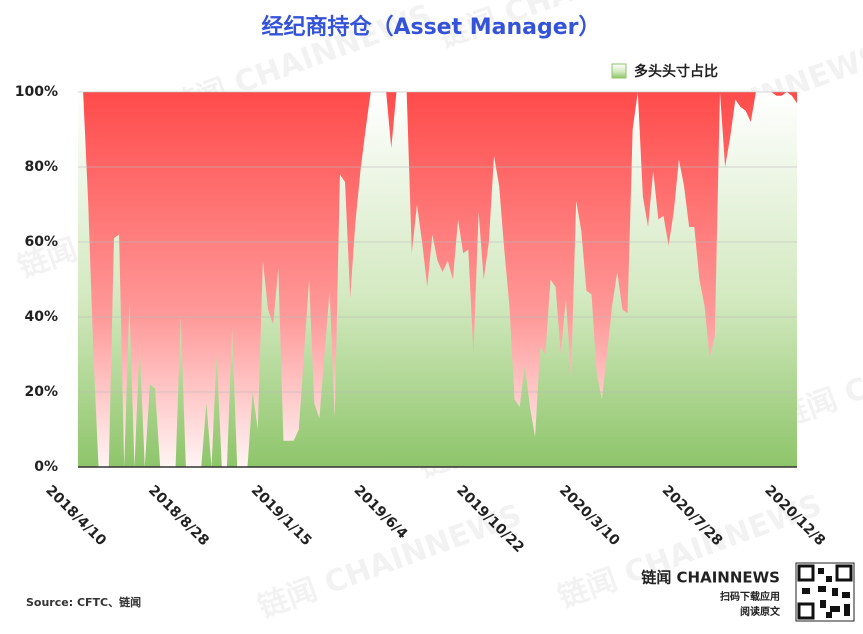 The height and width of the screenshot is (634, 863). I want to click on x-tick-label: 2020/3/10, so click(589, 515).